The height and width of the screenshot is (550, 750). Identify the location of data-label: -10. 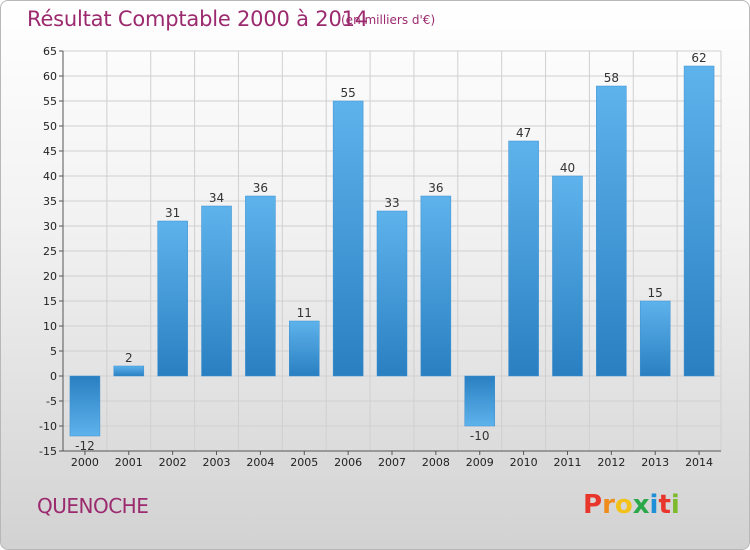
(480, 436).